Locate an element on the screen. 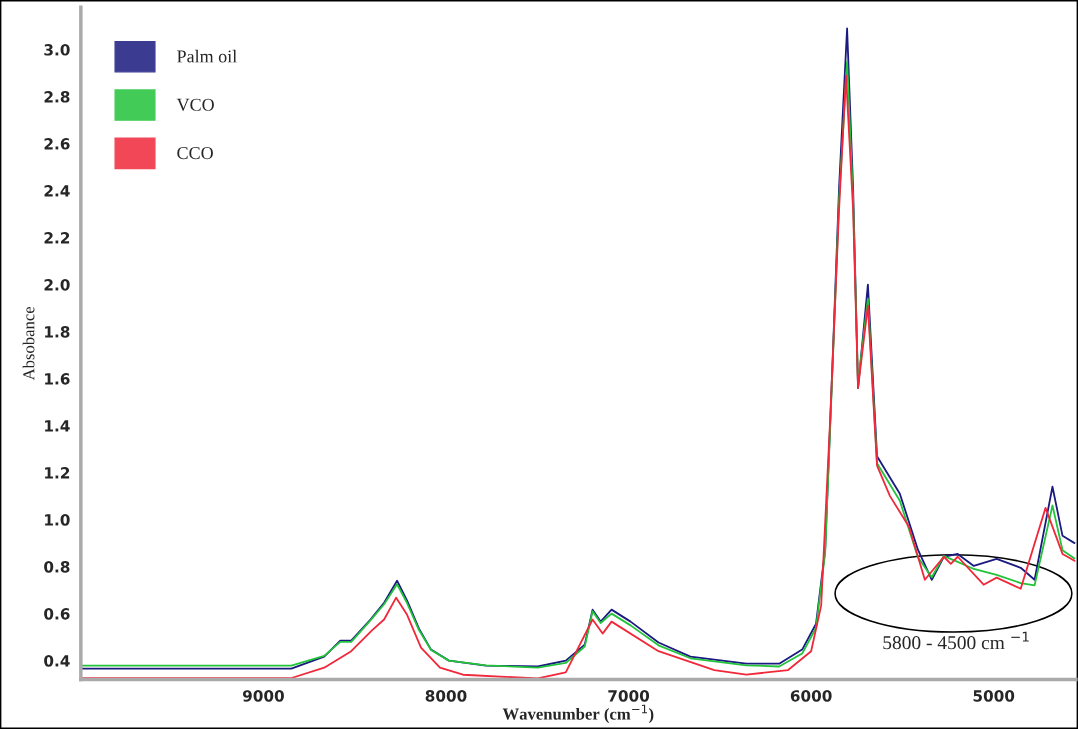 The width and height of the screenshot is (1078, 729). y-tick-label: 2.4 is located at coordinates (57, 191).